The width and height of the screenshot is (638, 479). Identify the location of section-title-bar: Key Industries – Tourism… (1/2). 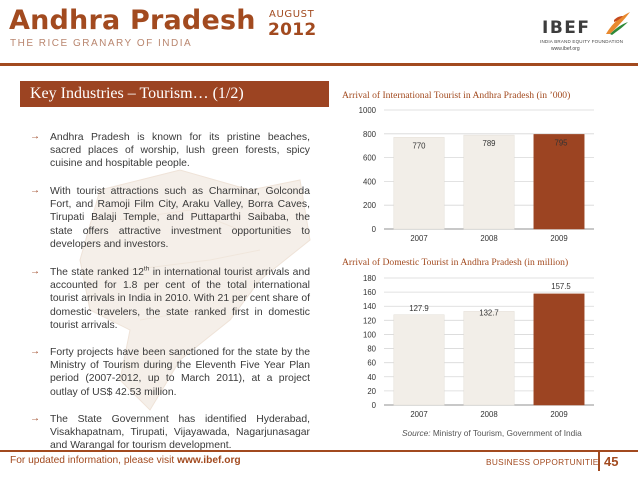
(174, 94).